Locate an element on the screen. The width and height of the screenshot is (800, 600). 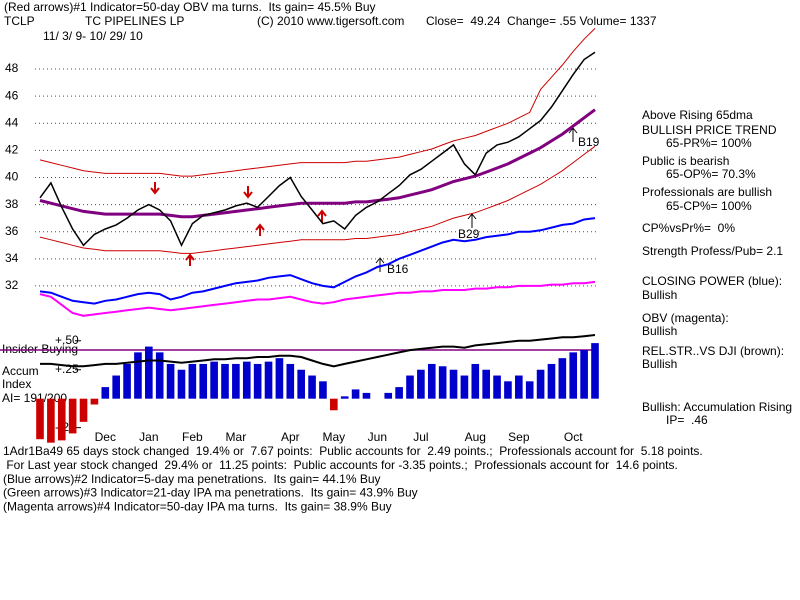
x-tick-label: Dec is located at coordinates (105, 437).